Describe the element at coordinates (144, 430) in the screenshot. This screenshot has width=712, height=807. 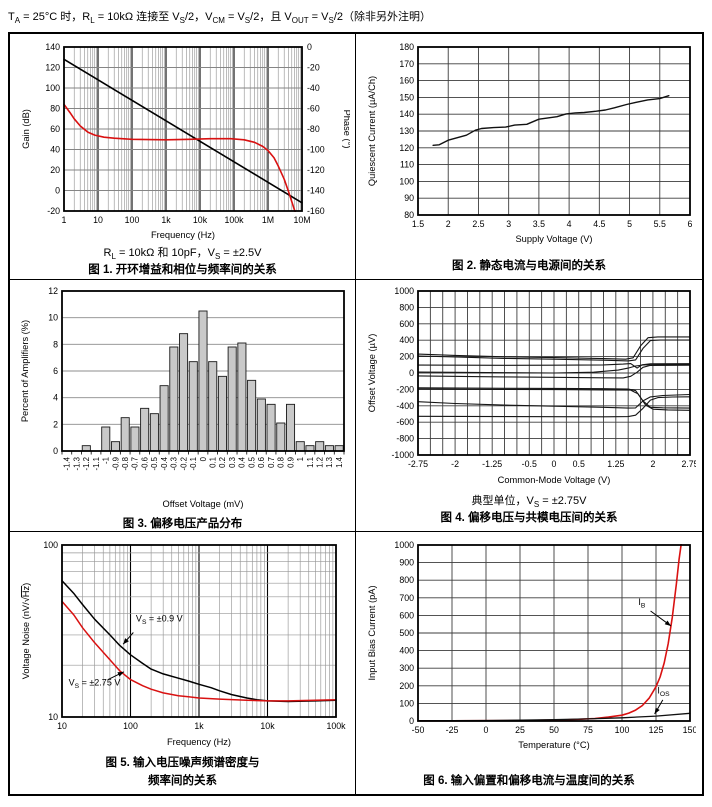
I see `bar--0.6` at that location.